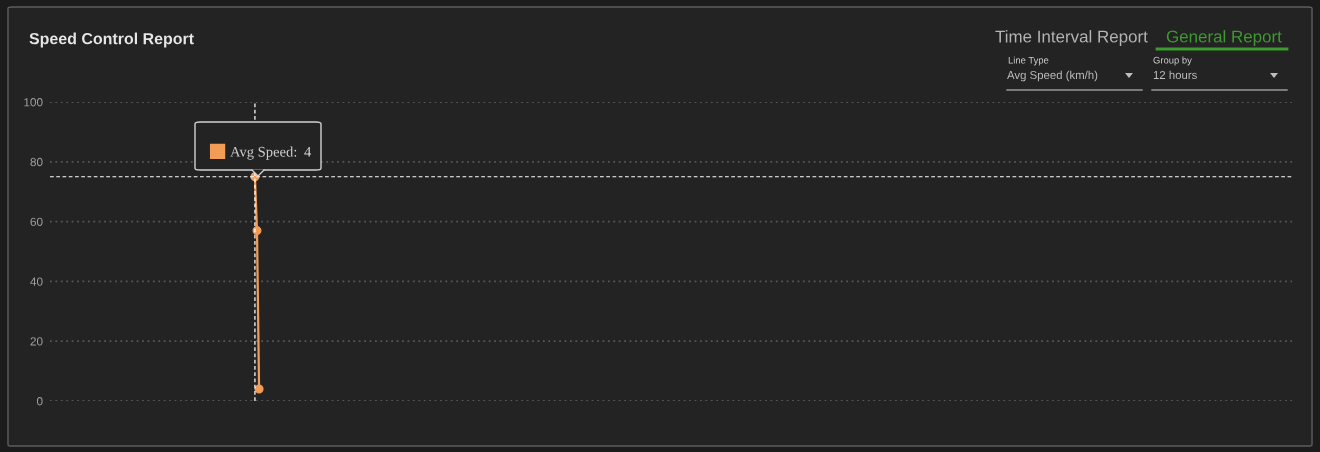 Image resolution: width=1320 pixels, height=452 pixels. Describe the element at coordinates (1028, 61) in the screenshot. I see `text: Line Type` at that location.